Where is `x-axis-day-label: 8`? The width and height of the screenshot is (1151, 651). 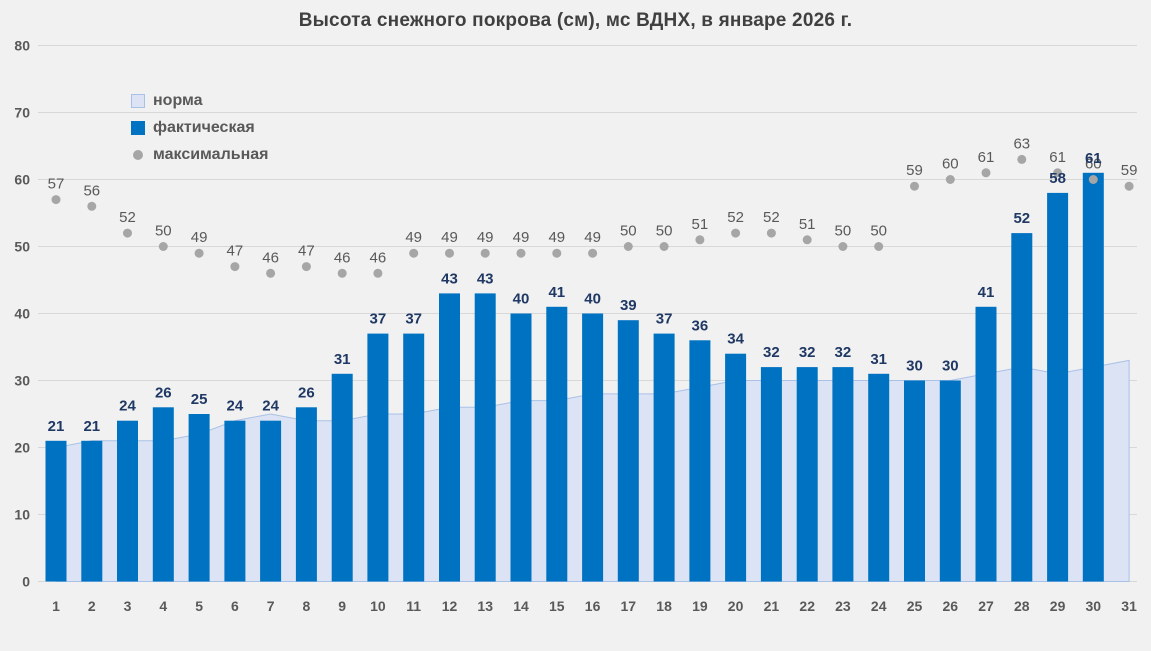
x-axis-day-label: 8 is located at coordinates (307, 606).